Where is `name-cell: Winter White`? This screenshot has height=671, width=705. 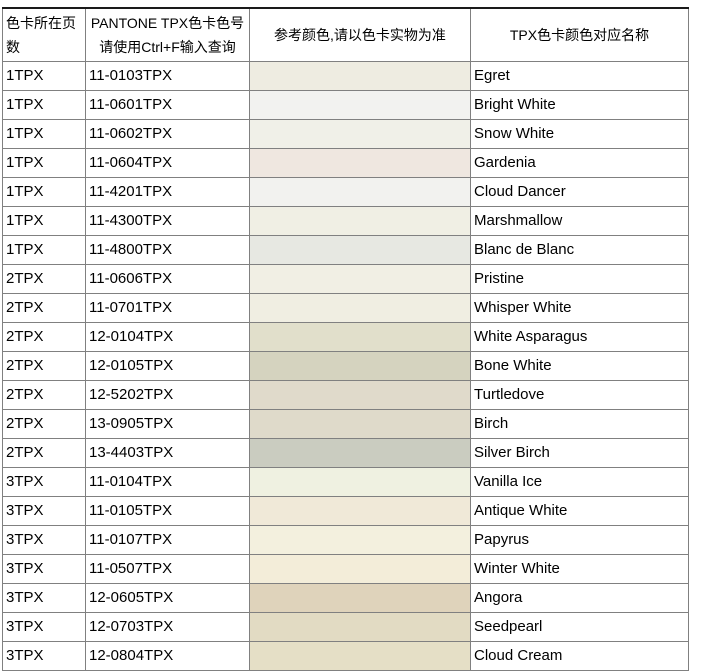
name-cell: Winter White is located at coordinates (579, 568).